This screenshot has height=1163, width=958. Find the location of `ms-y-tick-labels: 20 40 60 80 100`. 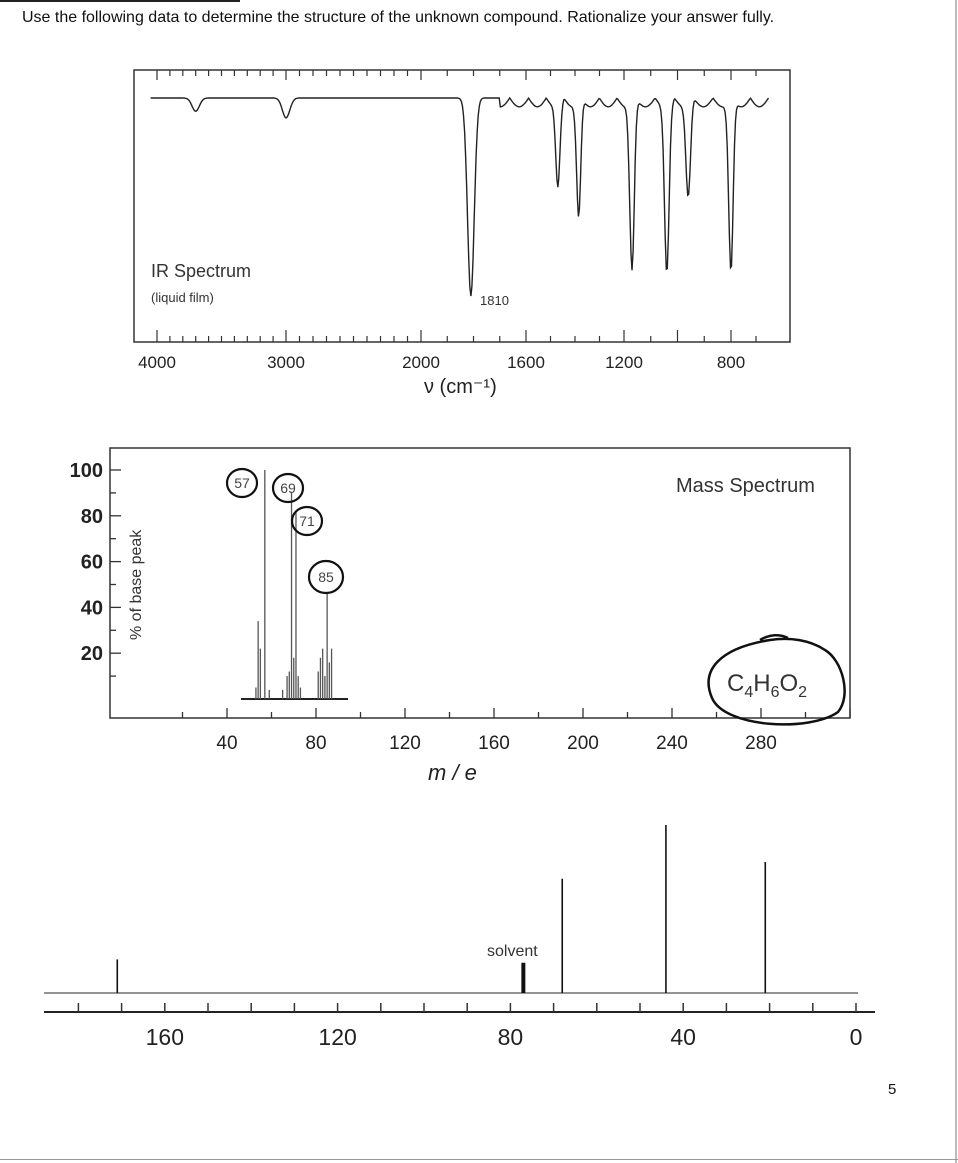

ms-y-tick-labels: 20 40 60 80 100 is located at coordinates (86, 562).